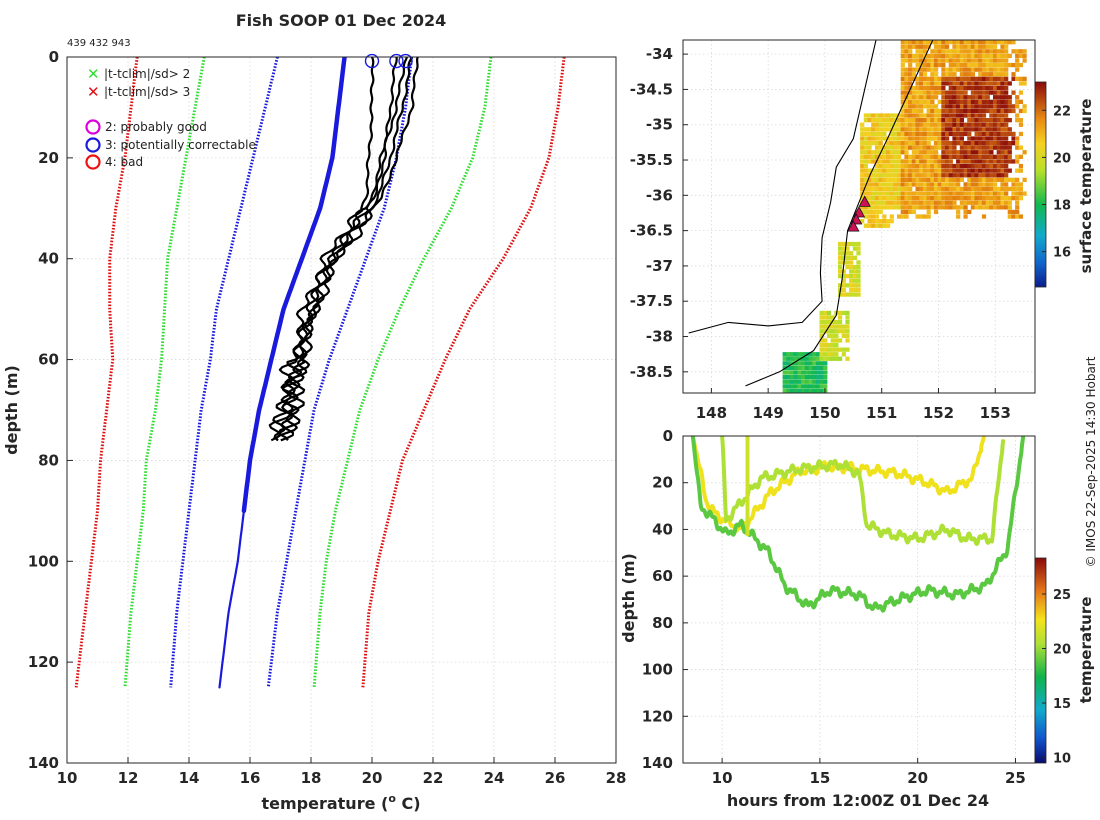 This screenshot has width=1100, height=820. What do you see at coordinates (294, 285) in the screenshot?
I see `envelope-climatology-upper` at bounding box center [294, 285].